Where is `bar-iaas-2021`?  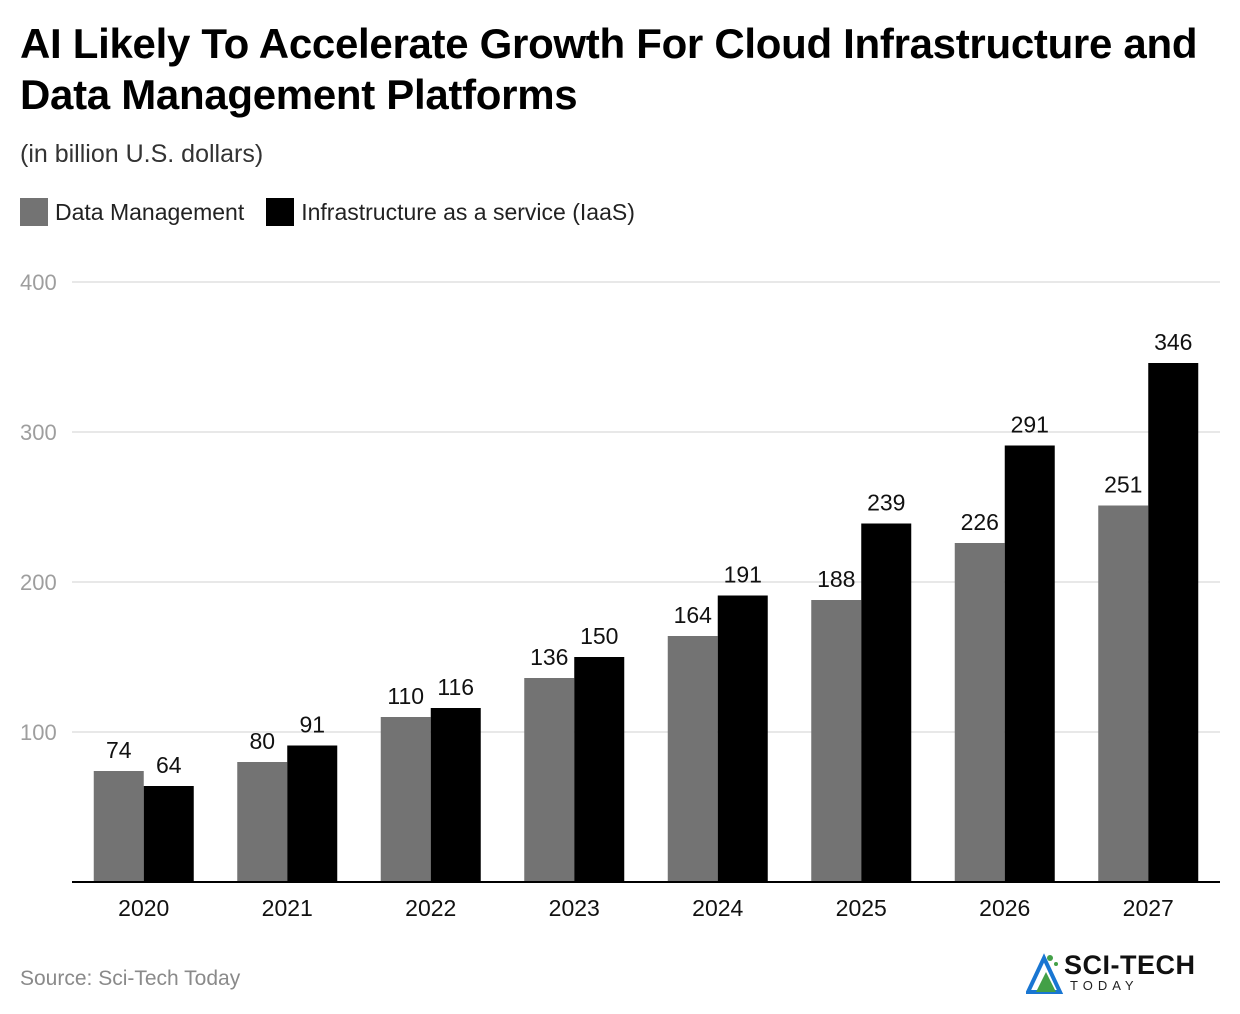 bar-iaas-2021 is located at coordinates (312, 813).